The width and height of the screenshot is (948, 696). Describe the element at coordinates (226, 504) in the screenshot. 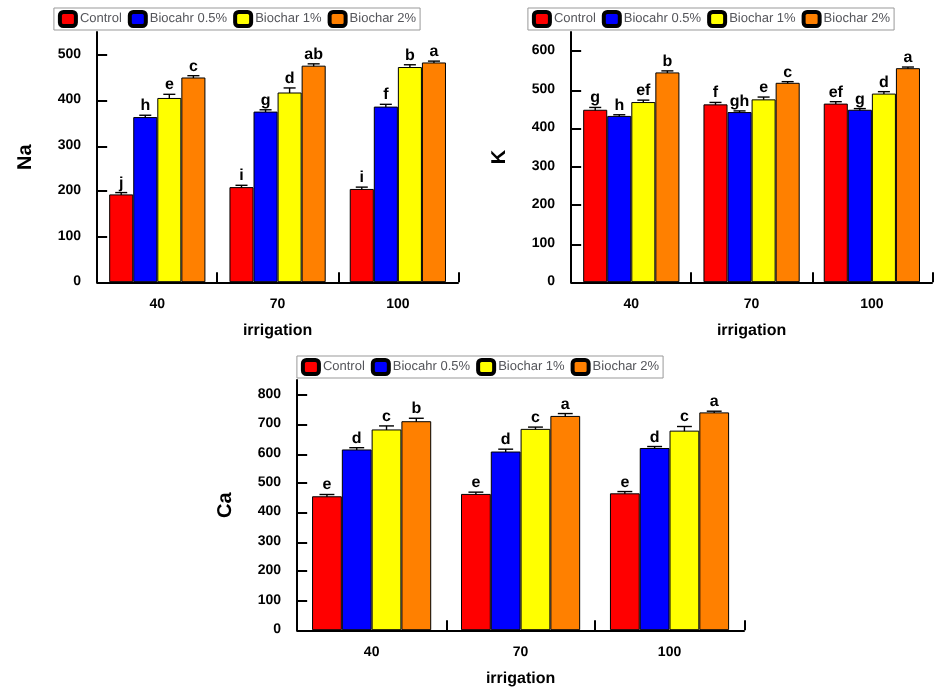

I see `y-axis-title: Ca` at that location.